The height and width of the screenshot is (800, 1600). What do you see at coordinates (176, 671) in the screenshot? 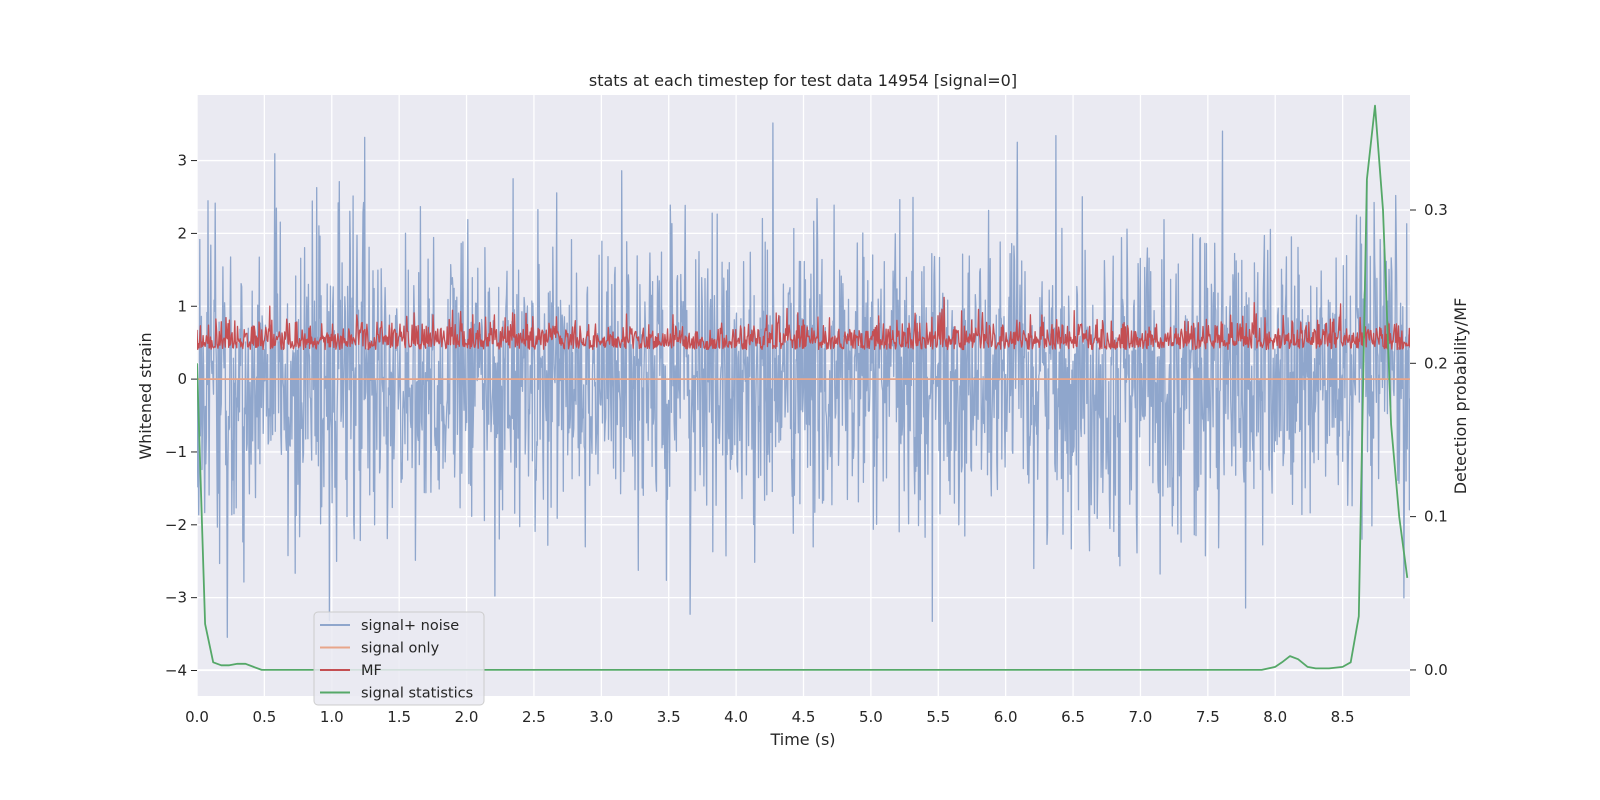
I see `y-tick-label: −4` at bounding box center [176, 671].